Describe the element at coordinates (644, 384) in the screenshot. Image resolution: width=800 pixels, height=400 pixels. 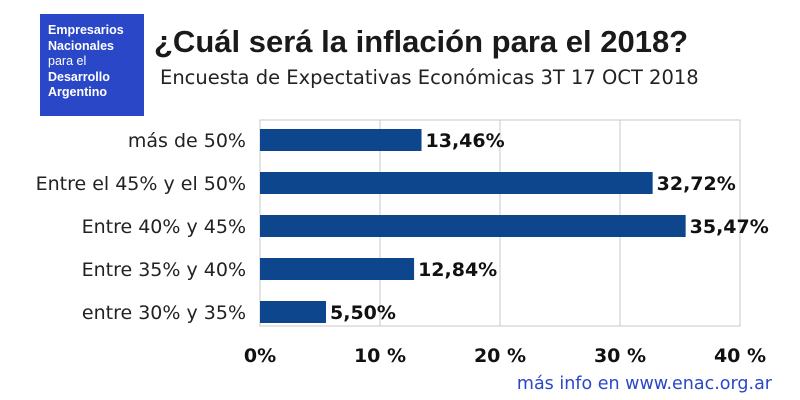
I see `more-info-link: más info en www.enac.org.ar` at that location.